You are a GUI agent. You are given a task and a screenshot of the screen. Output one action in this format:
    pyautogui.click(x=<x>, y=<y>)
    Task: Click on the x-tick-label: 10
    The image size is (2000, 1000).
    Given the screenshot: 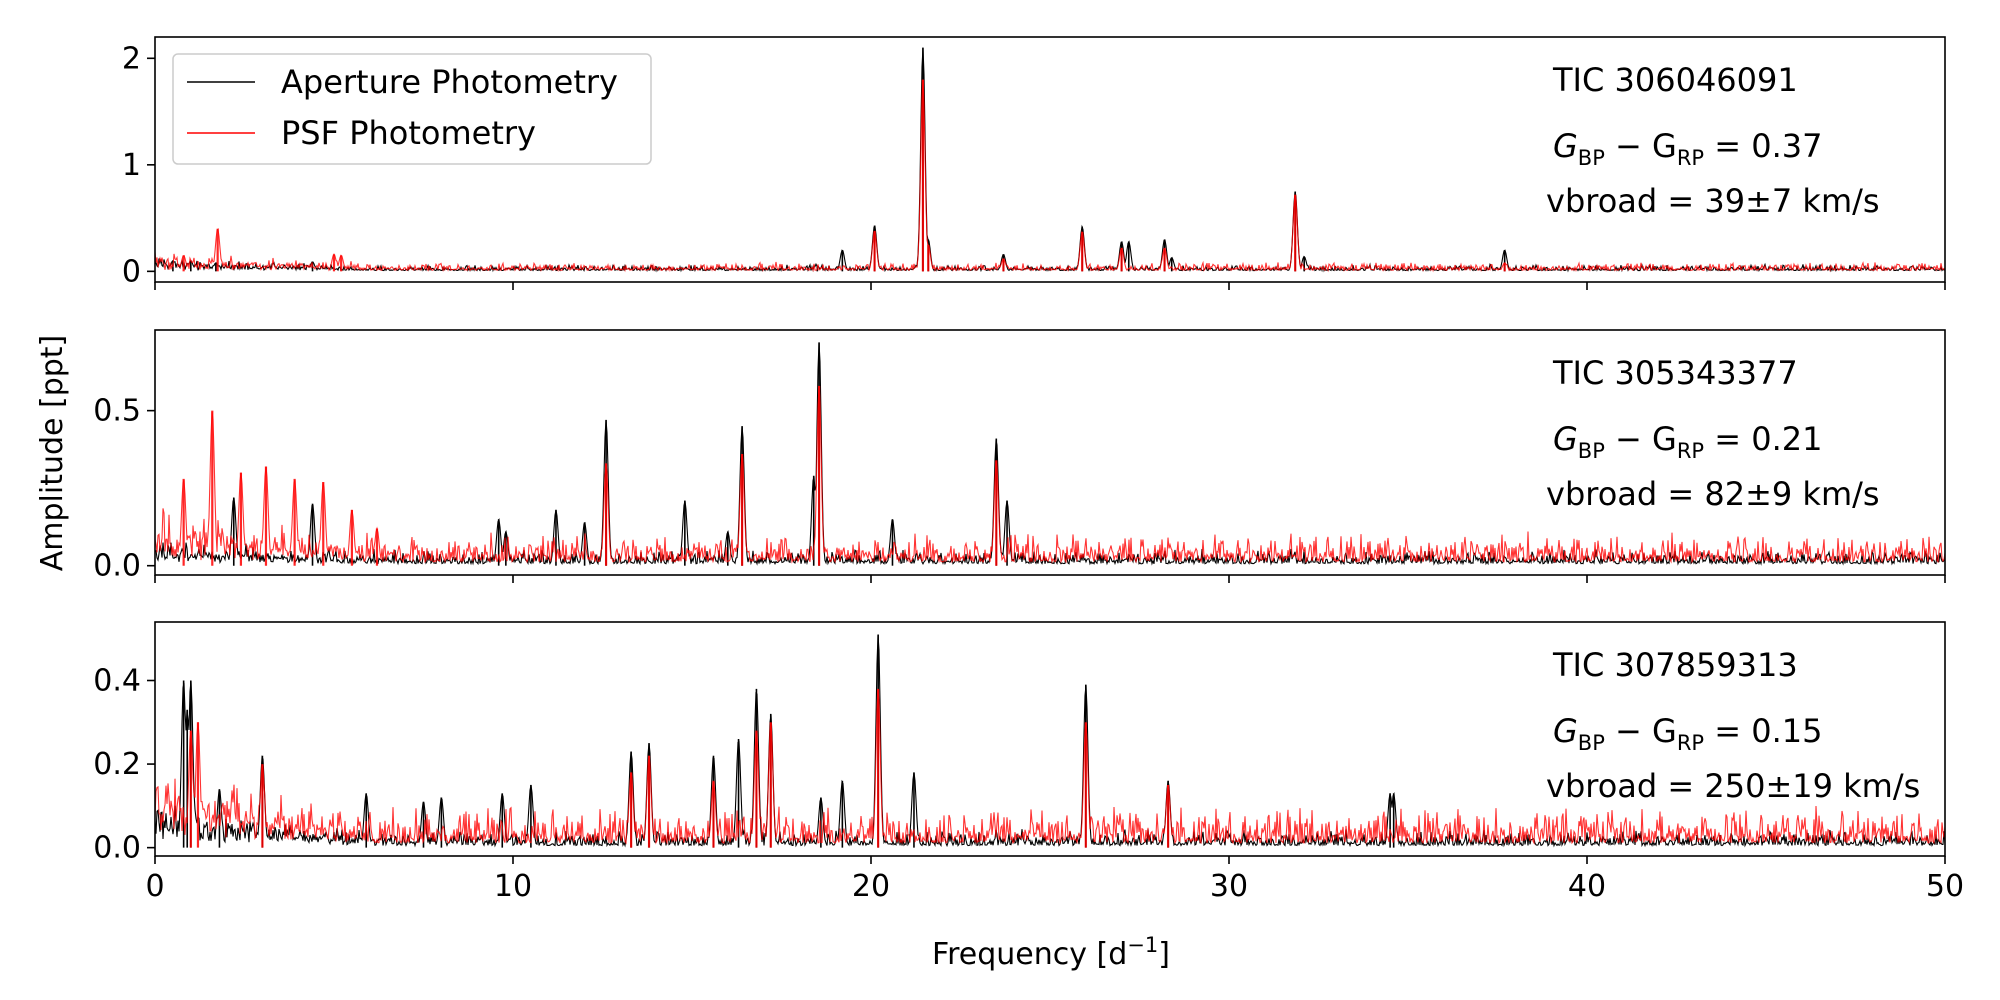 What is the action you would take?
    pyautogui.click(x=513, y=886)
    